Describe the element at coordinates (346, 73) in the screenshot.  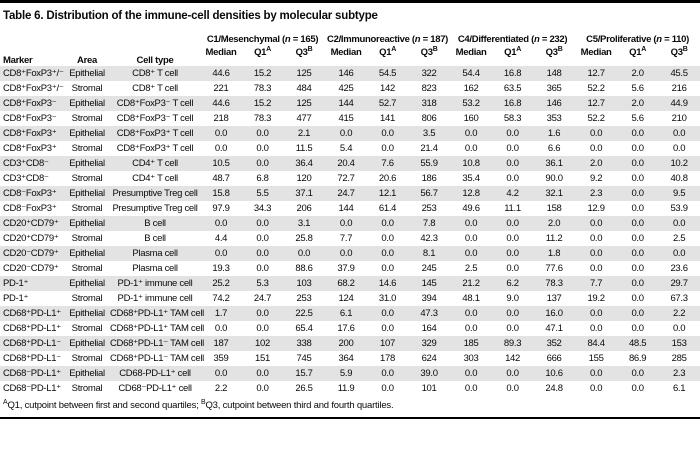
I see `value-cell: 146` at that location.